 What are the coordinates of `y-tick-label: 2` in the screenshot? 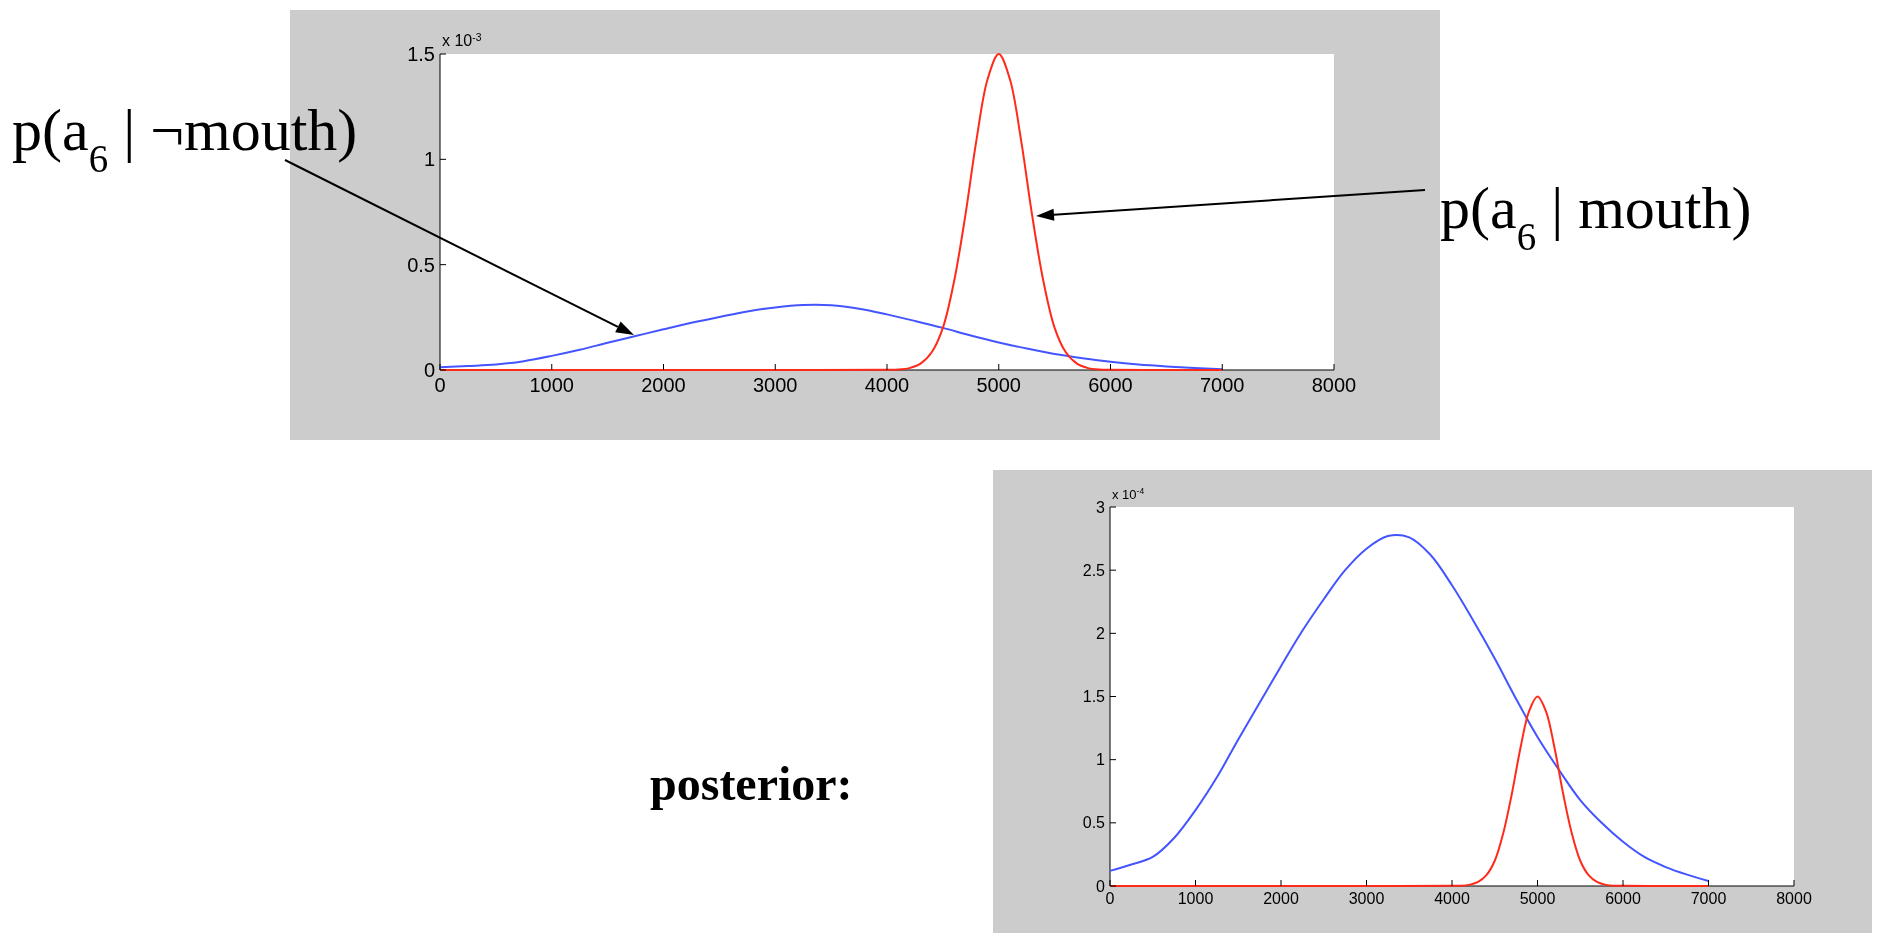 It's located at (1101, 633).